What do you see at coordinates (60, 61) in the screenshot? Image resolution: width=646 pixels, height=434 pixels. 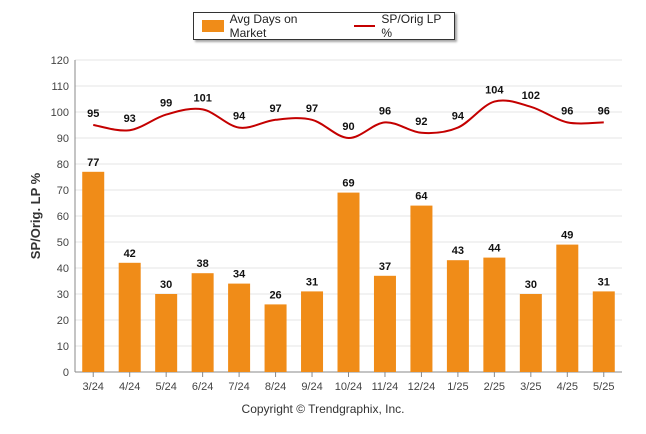 I see `y-tick-label: 120` at bounding box center [60, 61].